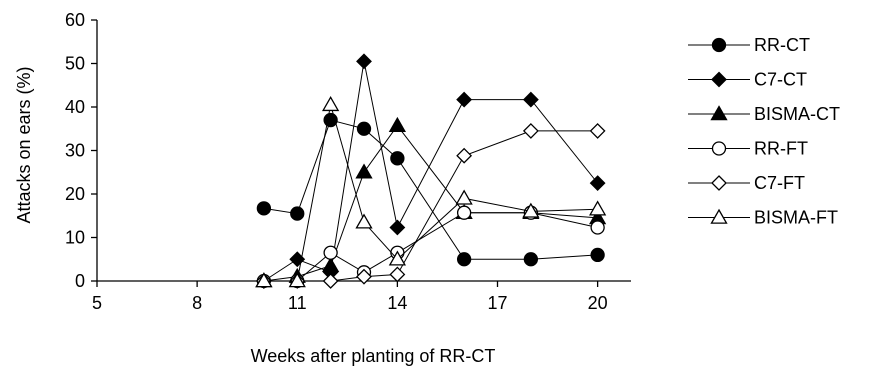 The image size is (869, 370). I want to click on x-tick-label: 8, so click(197, 303).